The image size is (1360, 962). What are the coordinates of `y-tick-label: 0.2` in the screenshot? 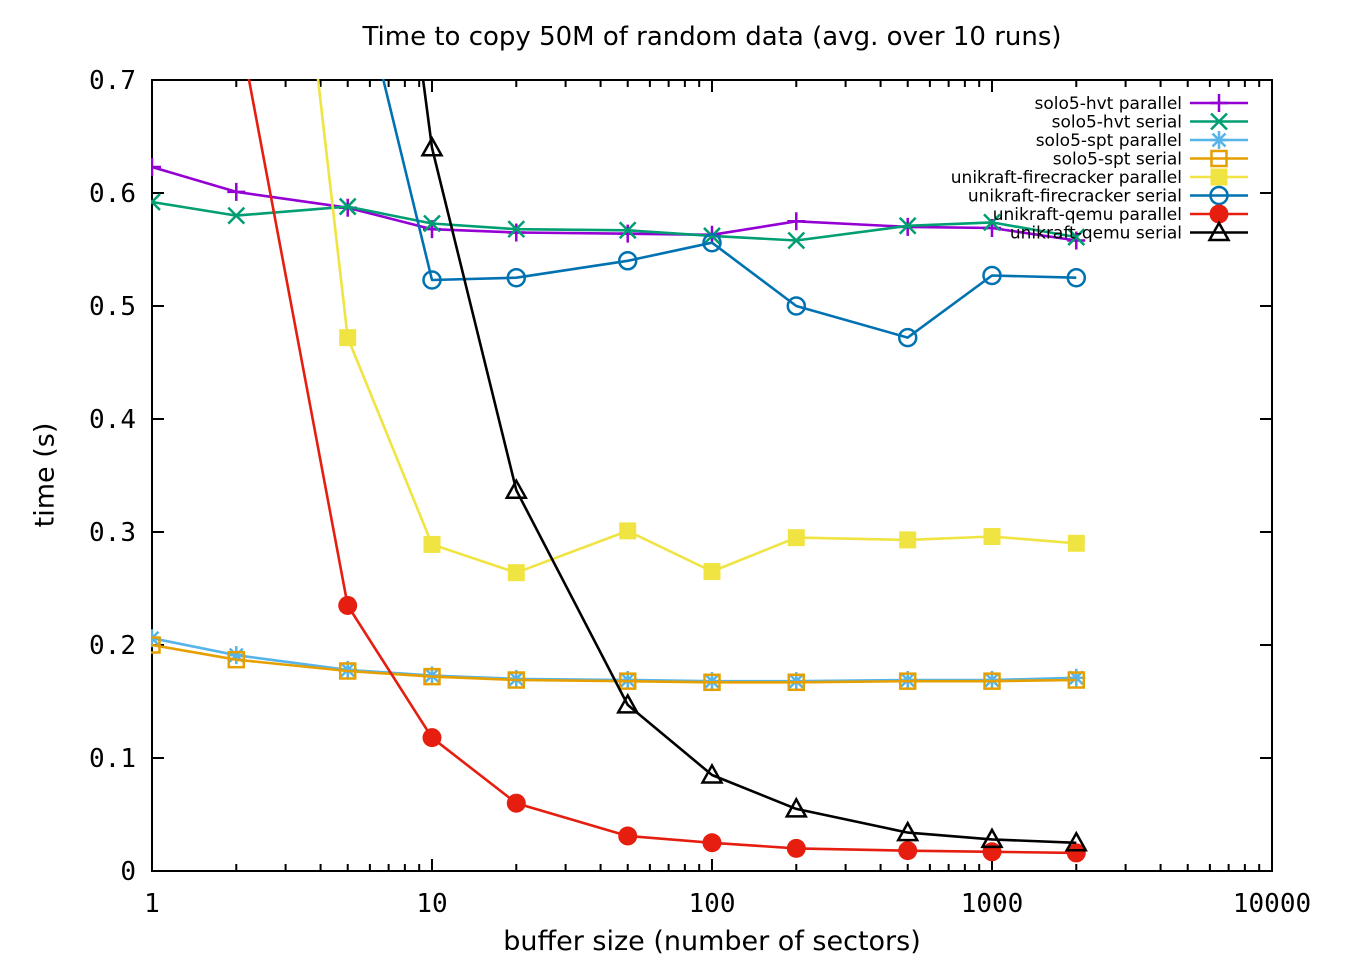 It's located at (112, 646).